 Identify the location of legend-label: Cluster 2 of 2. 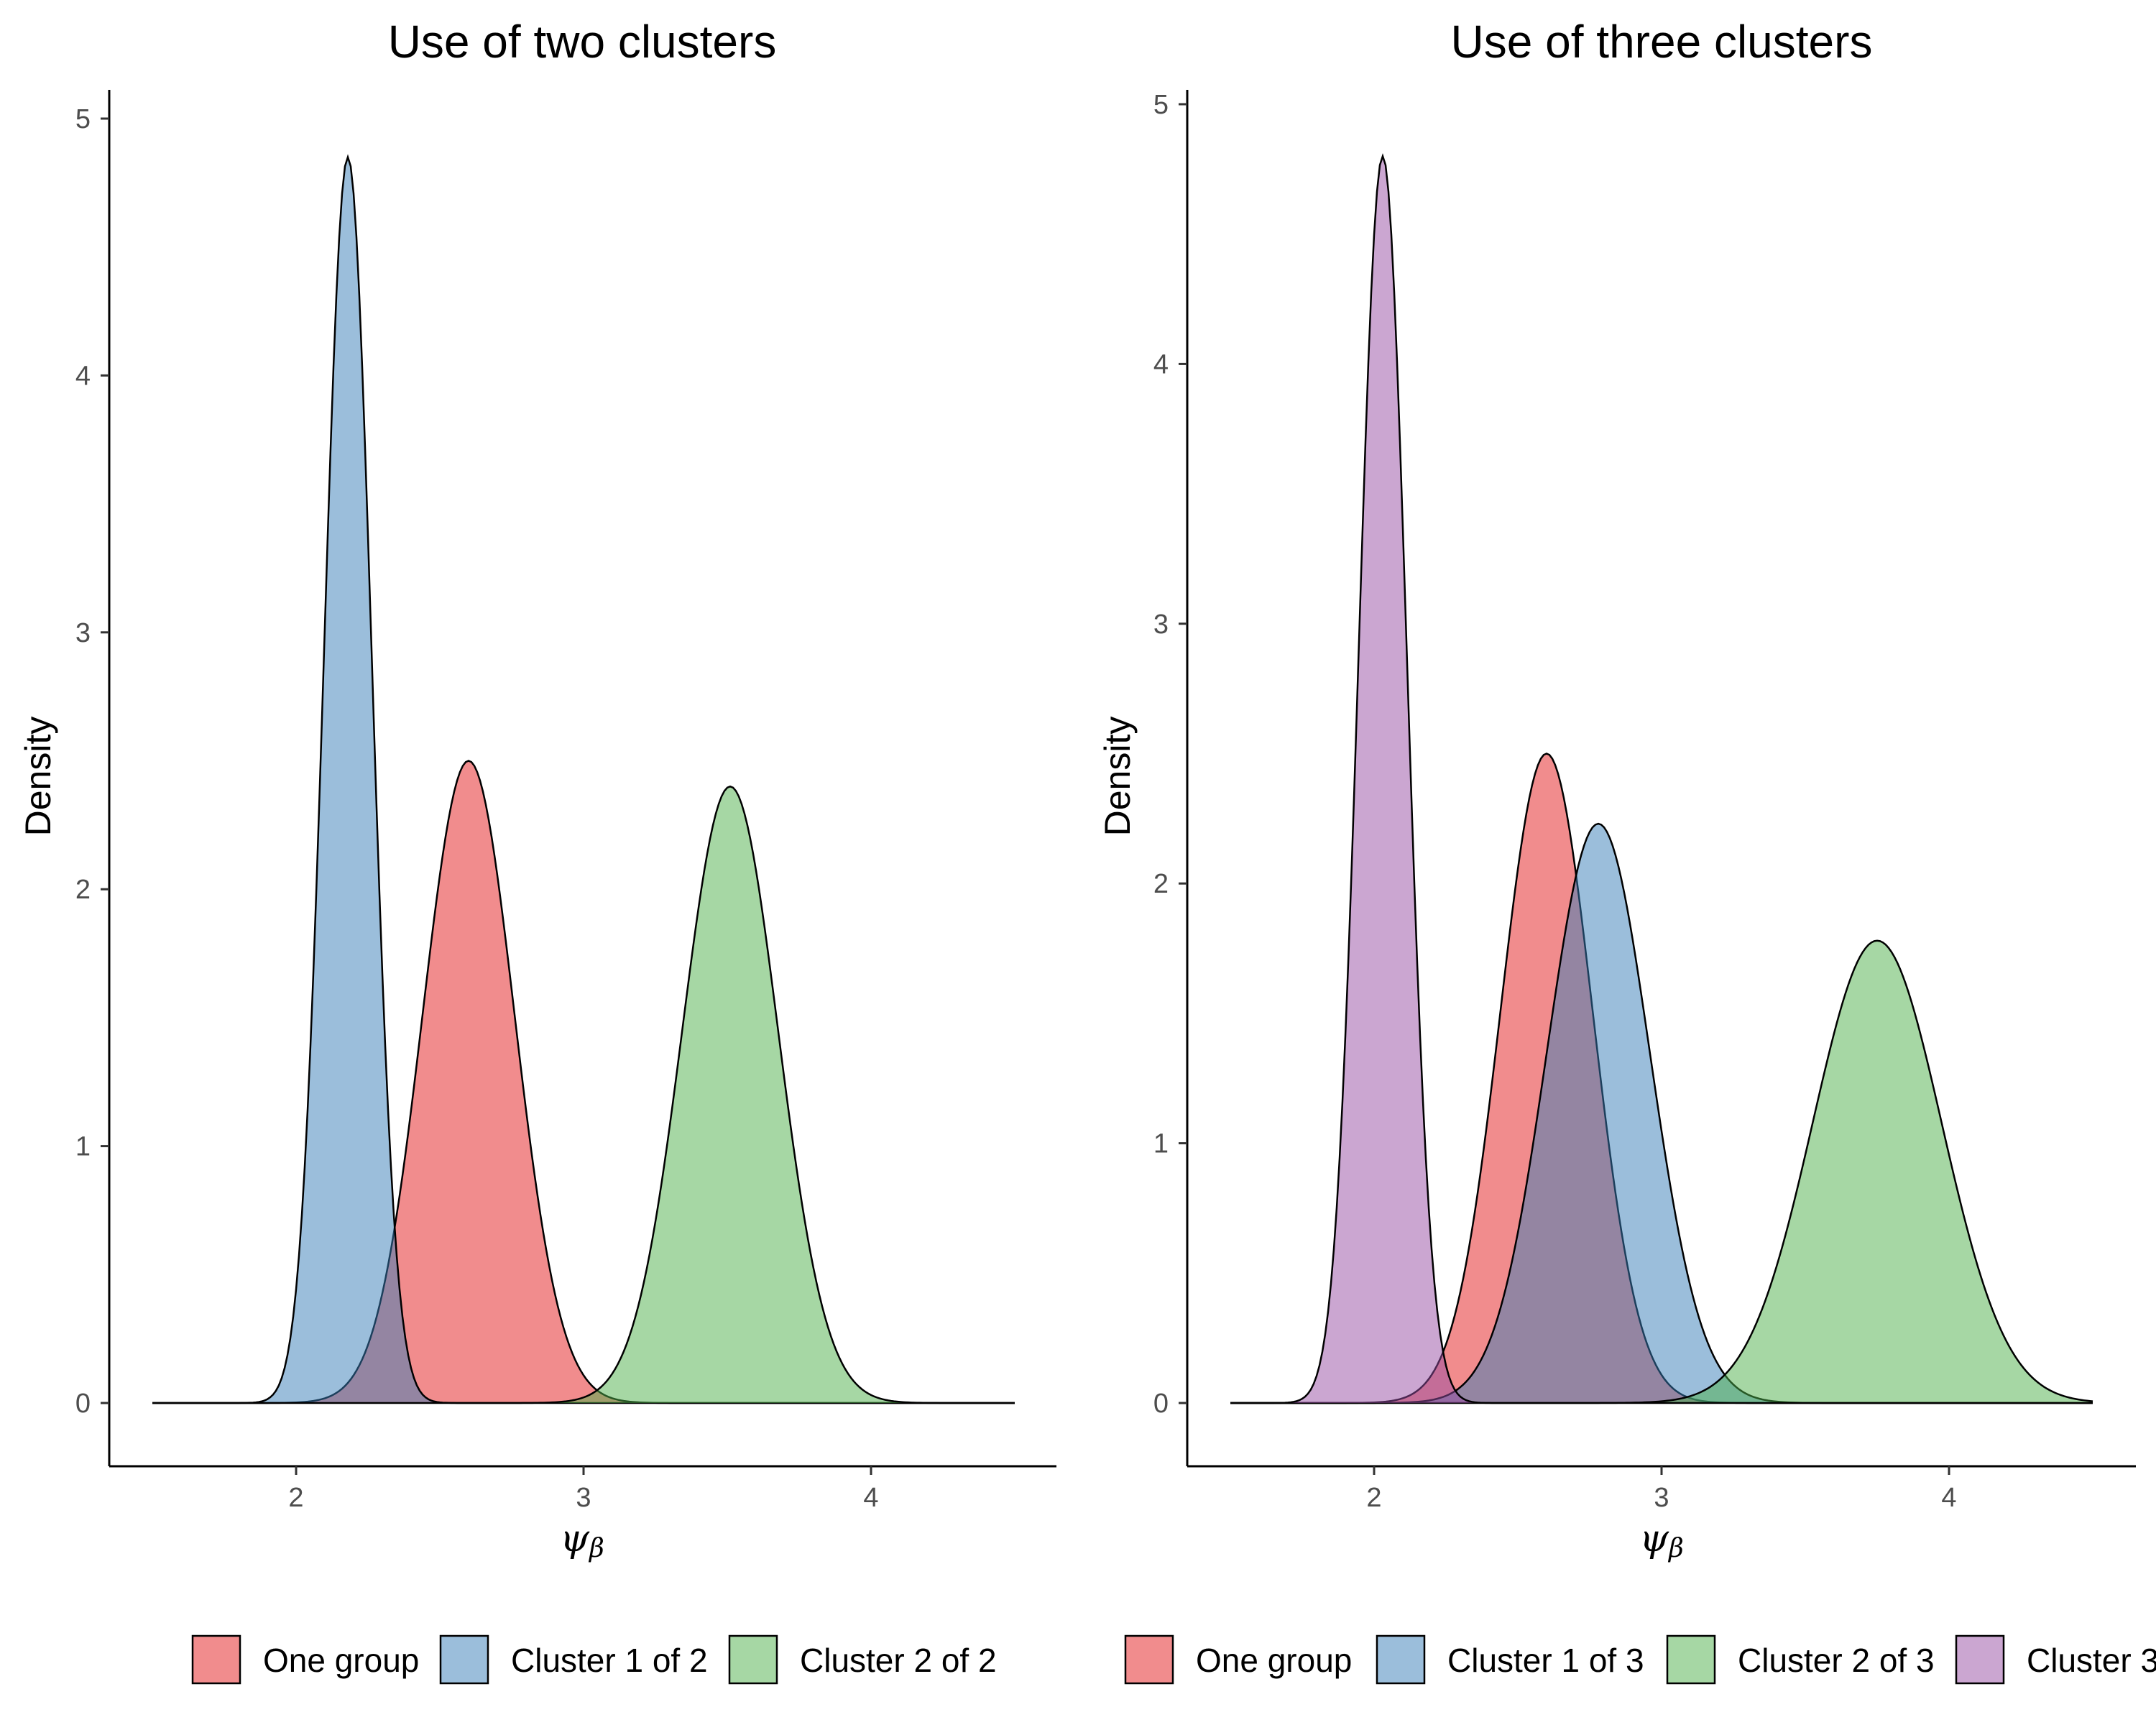
(898, 1660).